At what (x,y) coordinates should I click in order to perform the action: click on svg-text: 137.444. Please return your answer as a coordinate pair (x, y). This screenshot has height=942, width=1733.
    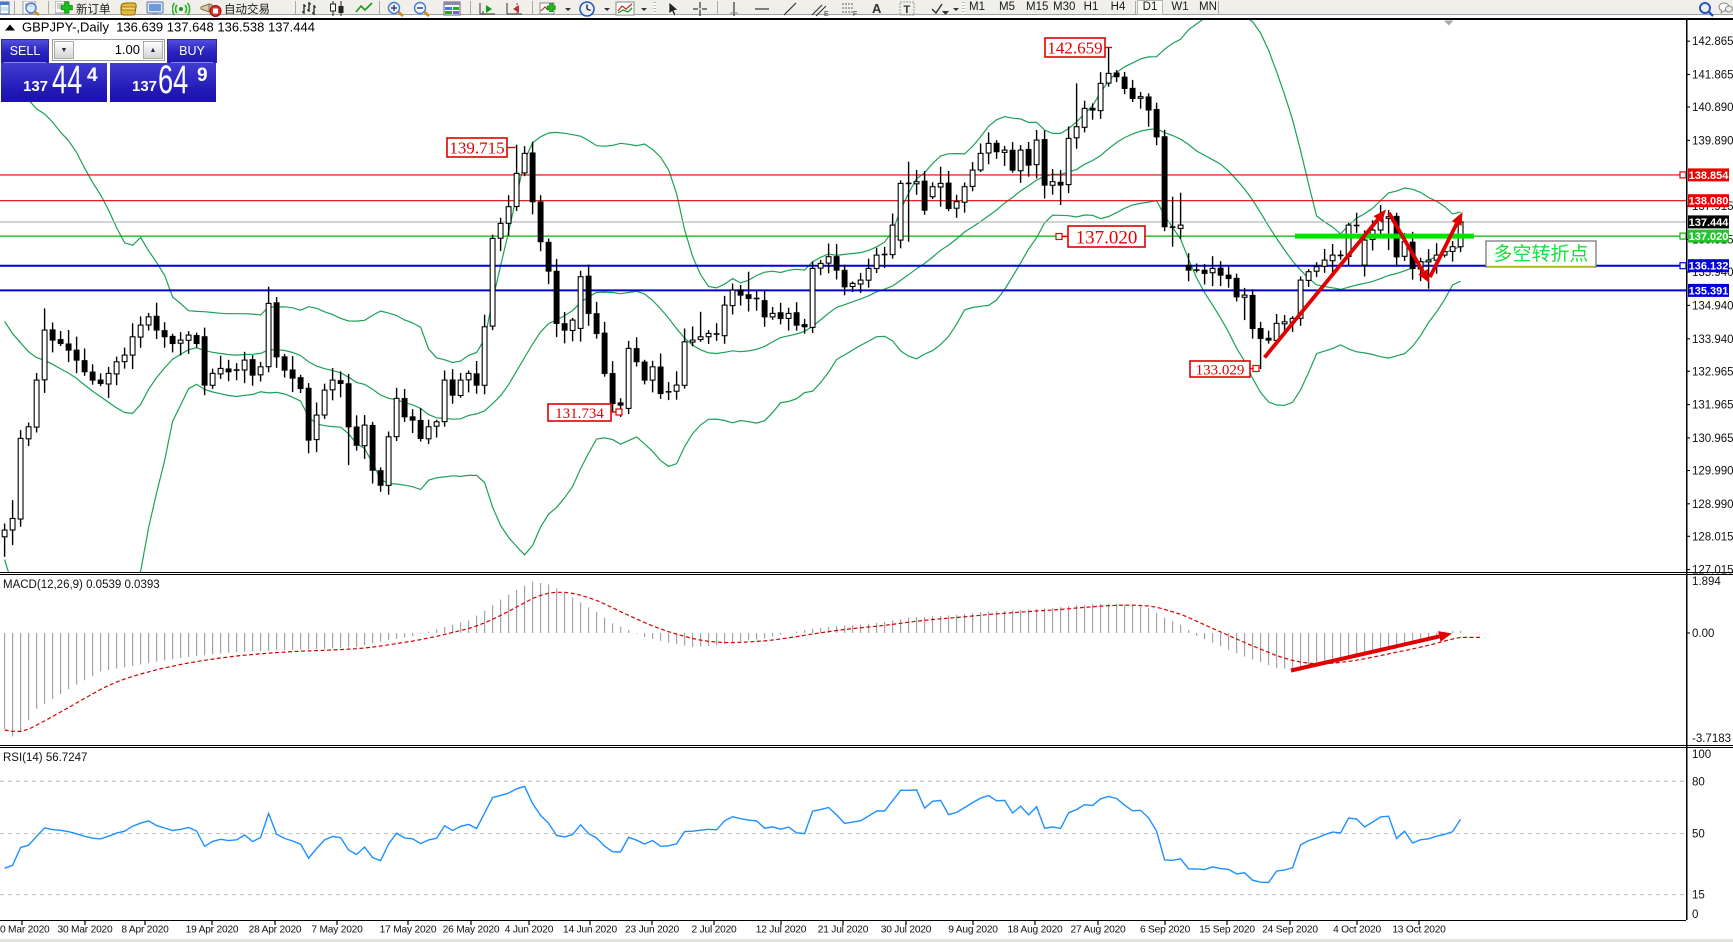
    Looking at the image, I should click on (1709, 223).